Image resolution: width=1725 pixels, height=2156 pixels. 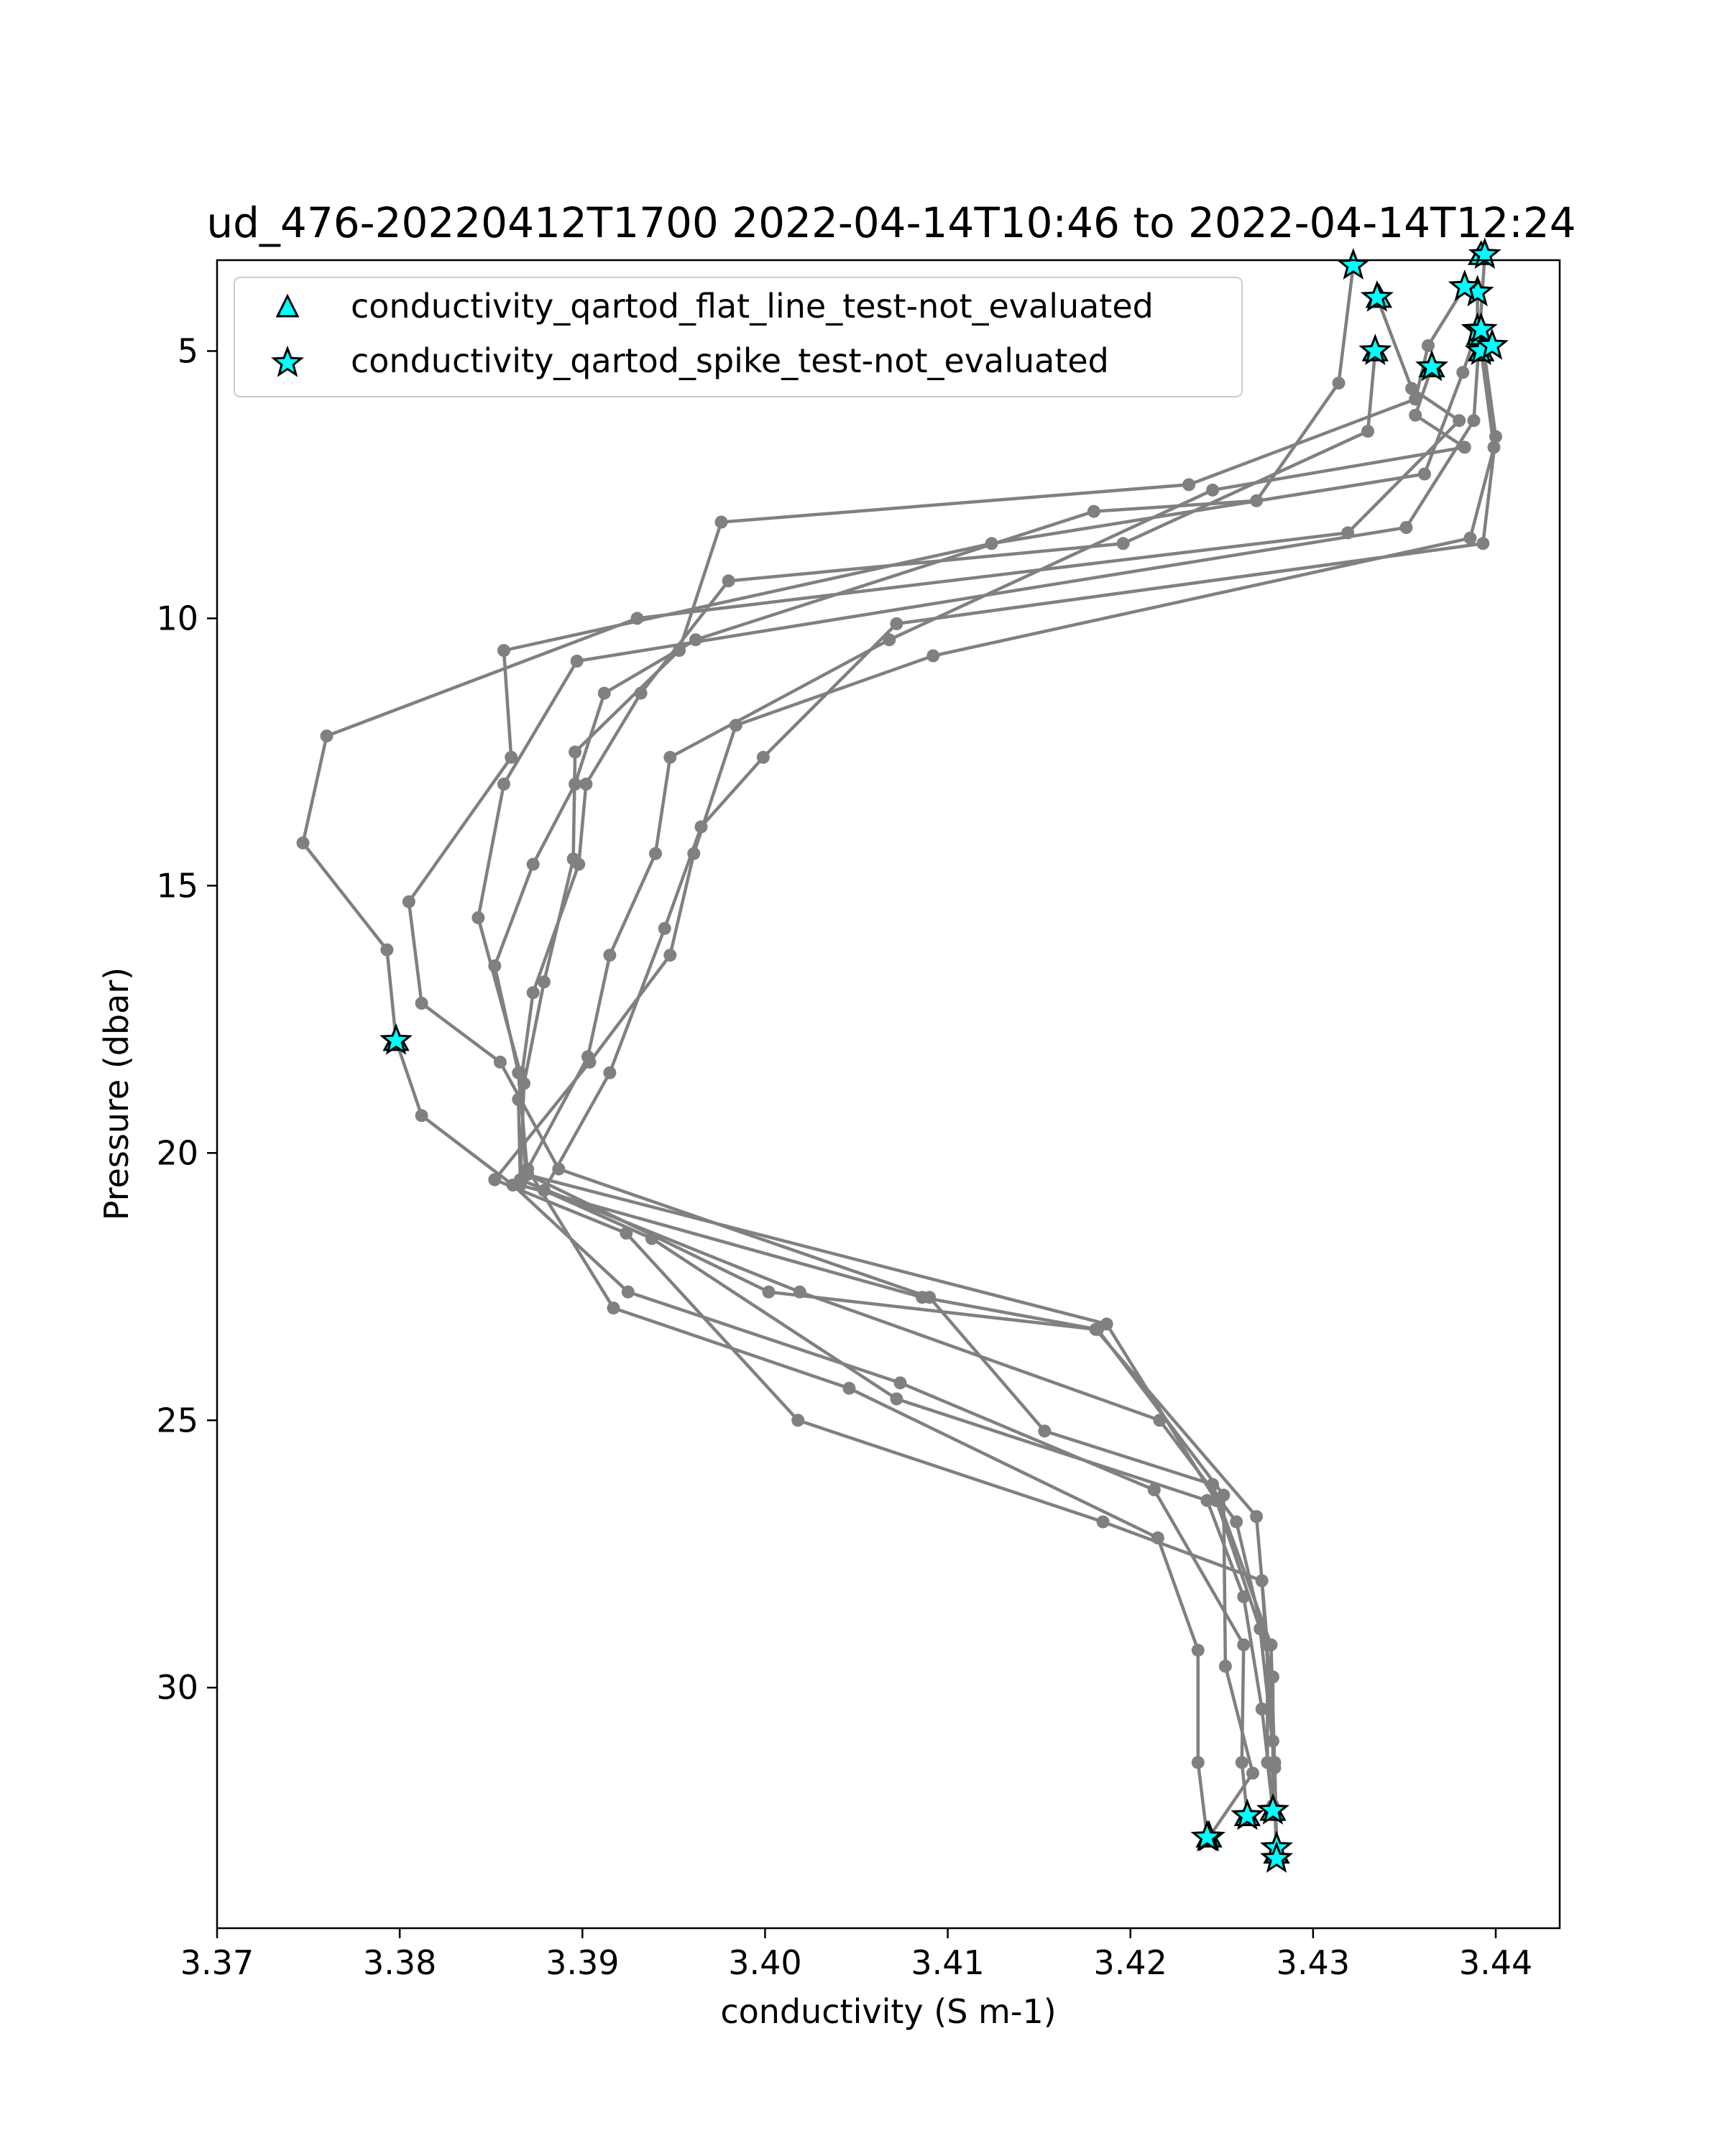 What do you see at coordinates (188, 351) in the screenshot?
I see `y-tick-label: 5` at bounding box center [188, 351].